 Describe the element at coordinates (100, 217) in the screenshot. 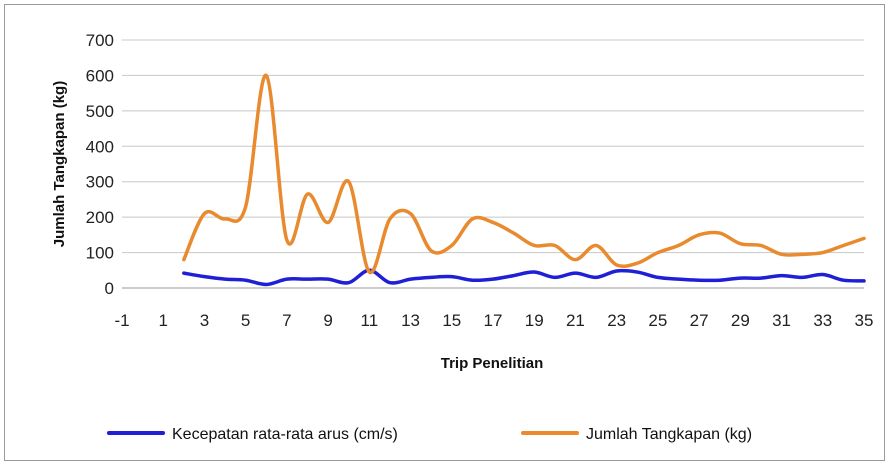

I see `y-tick-label: 200` at that location.